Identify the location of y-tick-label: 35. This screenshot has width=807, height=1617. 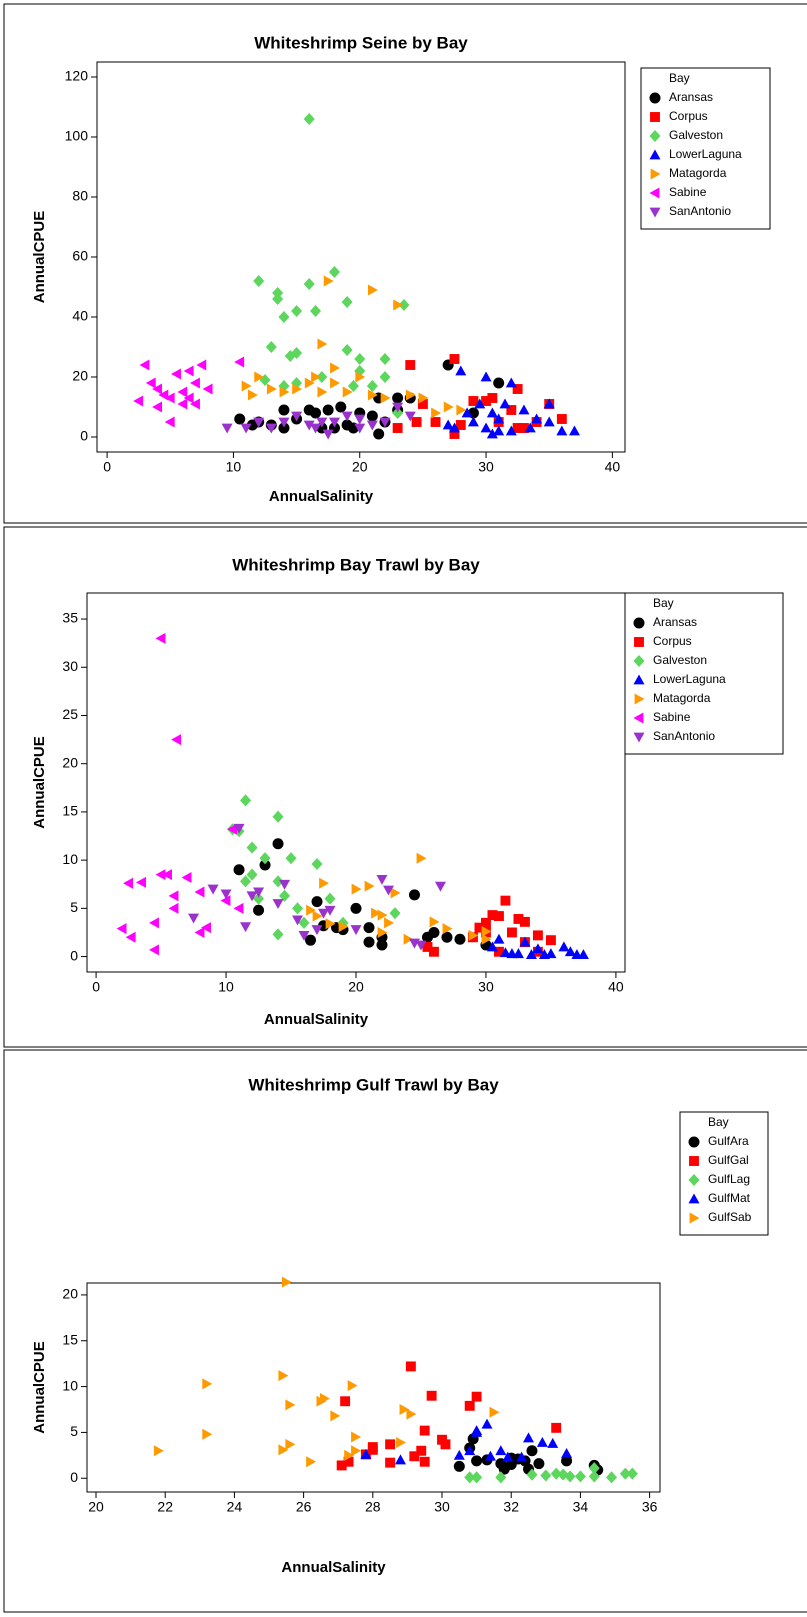
(70, 618).